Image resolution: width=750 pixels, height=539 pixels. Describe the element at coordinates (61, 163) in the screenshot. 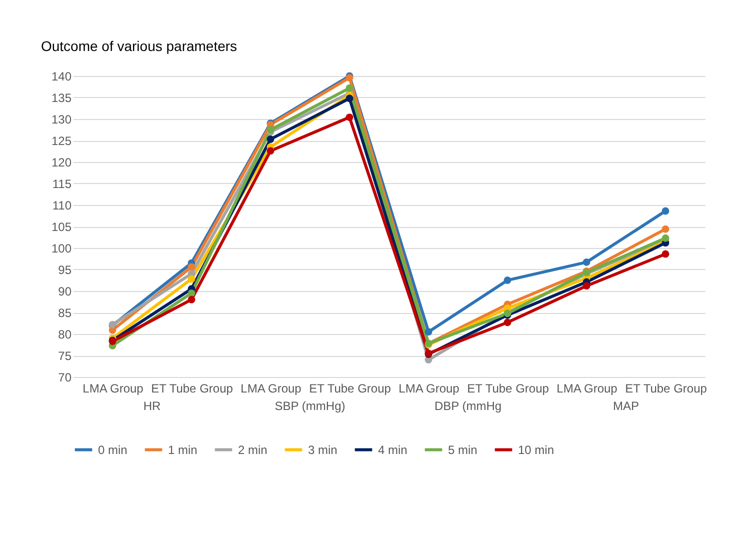

I see `y-tick-label: 120` at that location.